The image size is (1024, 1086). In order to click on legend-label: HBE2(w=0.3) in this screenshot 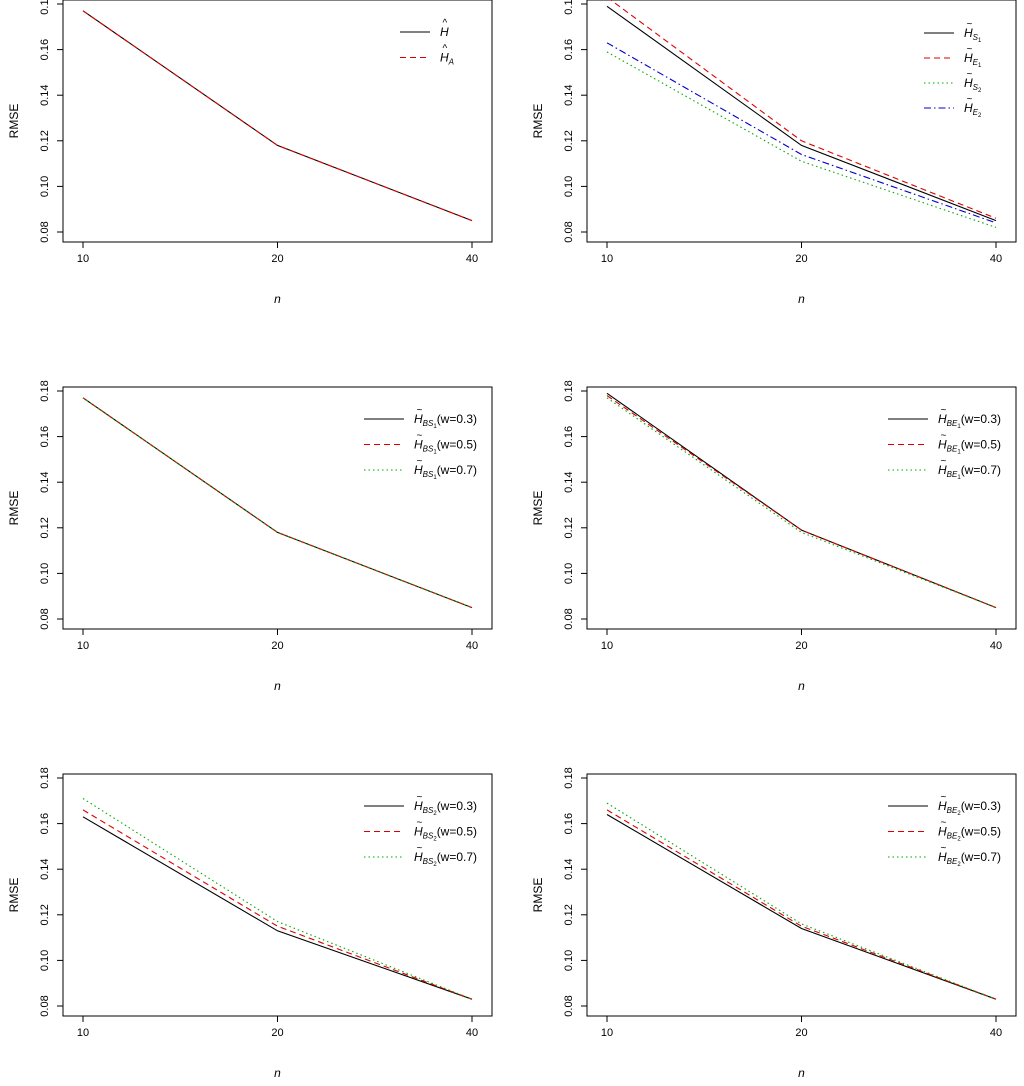, I will do `click(969, 808)`.